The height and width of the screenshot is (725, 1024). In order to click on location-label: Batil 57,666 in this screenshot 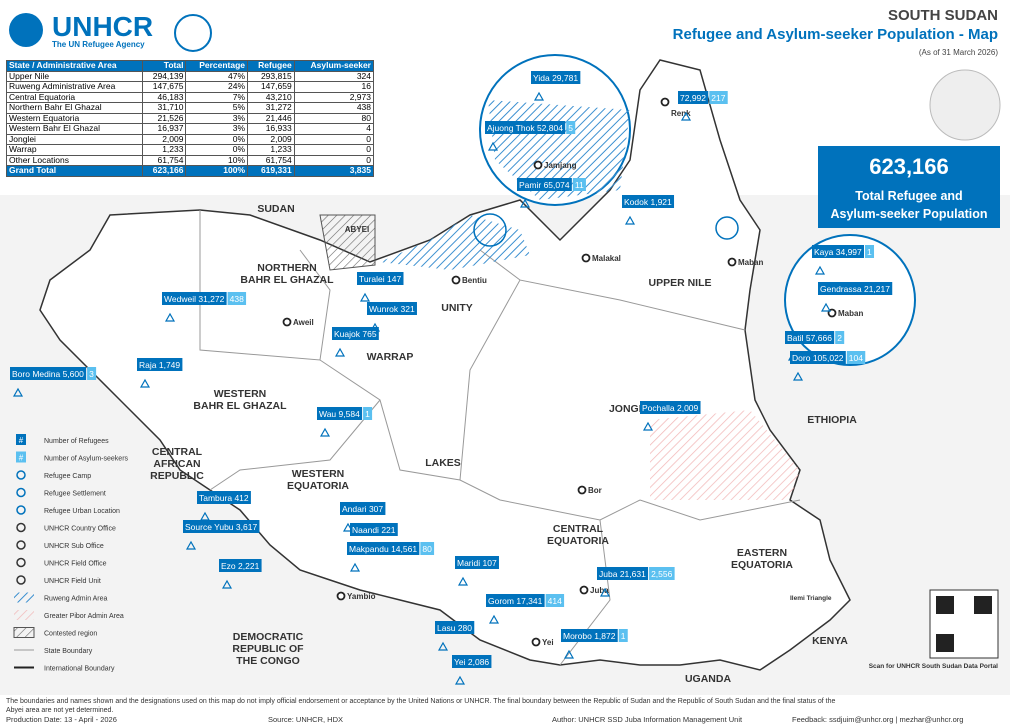, I will do `click(809, 338)`.